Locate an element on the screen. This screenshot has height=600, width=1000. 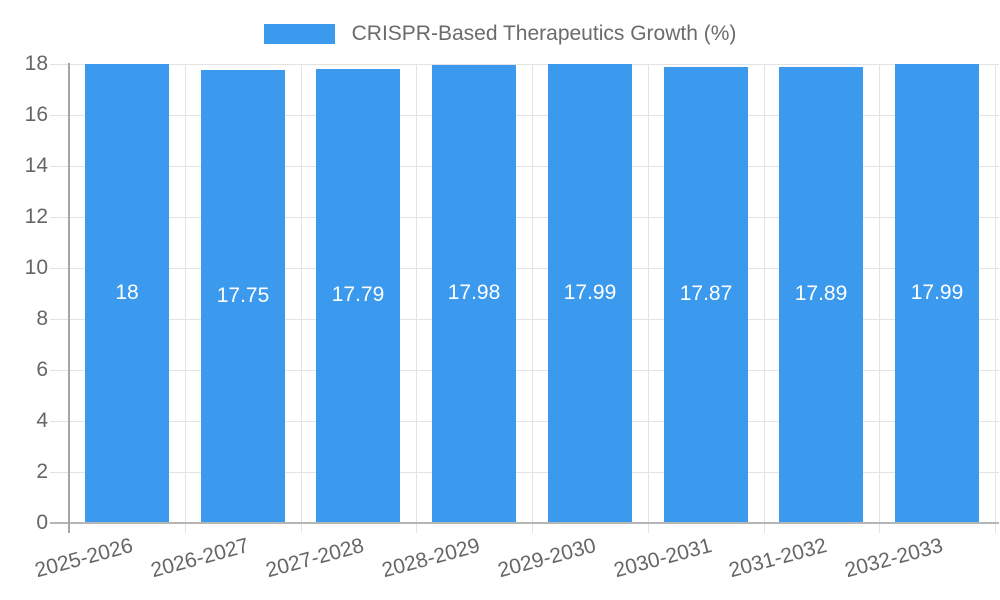
x-axis-line is located at coordinates (524, 523).